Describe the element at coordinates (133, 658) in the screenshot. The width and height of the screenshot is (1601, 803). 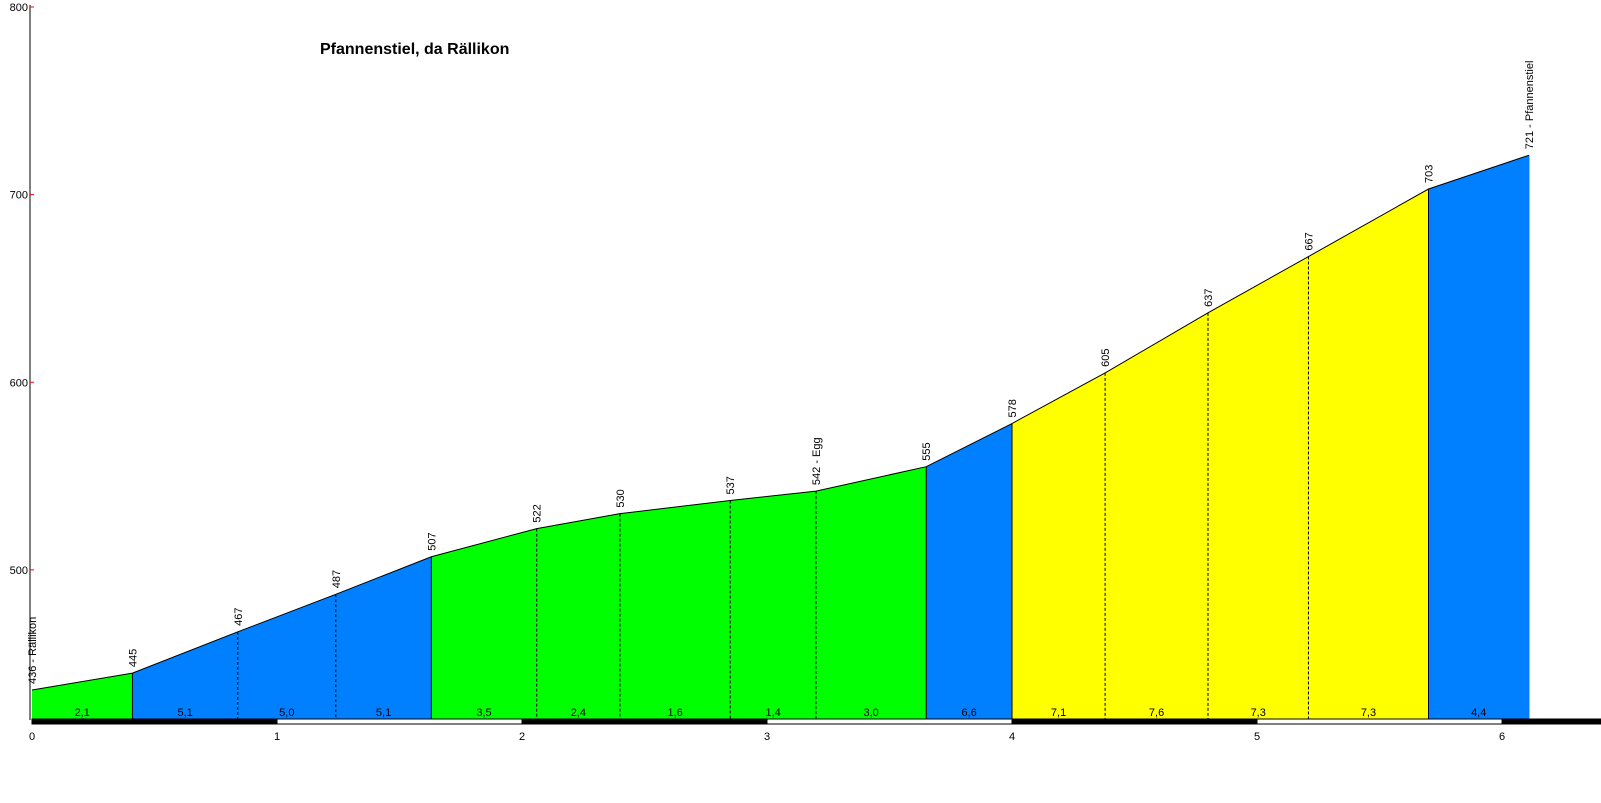
I see `elevation-label: 445` at that location.